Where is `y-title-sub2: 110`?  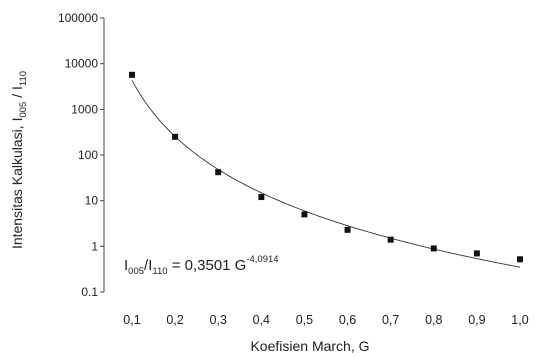 y-title-sub2: 110 is located at coordinates (23, 78).